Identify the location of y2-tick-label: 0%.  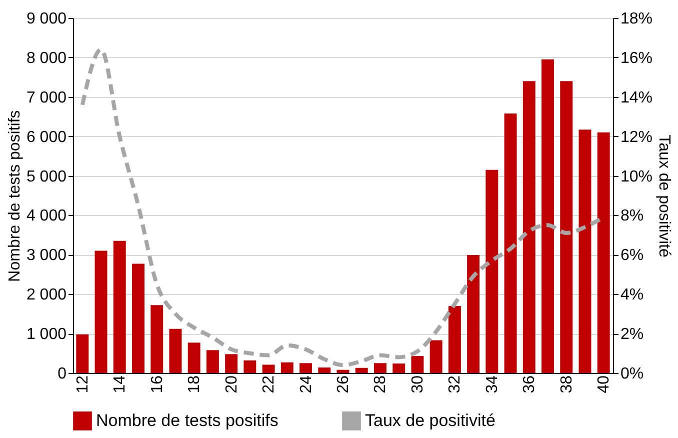
(632, 374).